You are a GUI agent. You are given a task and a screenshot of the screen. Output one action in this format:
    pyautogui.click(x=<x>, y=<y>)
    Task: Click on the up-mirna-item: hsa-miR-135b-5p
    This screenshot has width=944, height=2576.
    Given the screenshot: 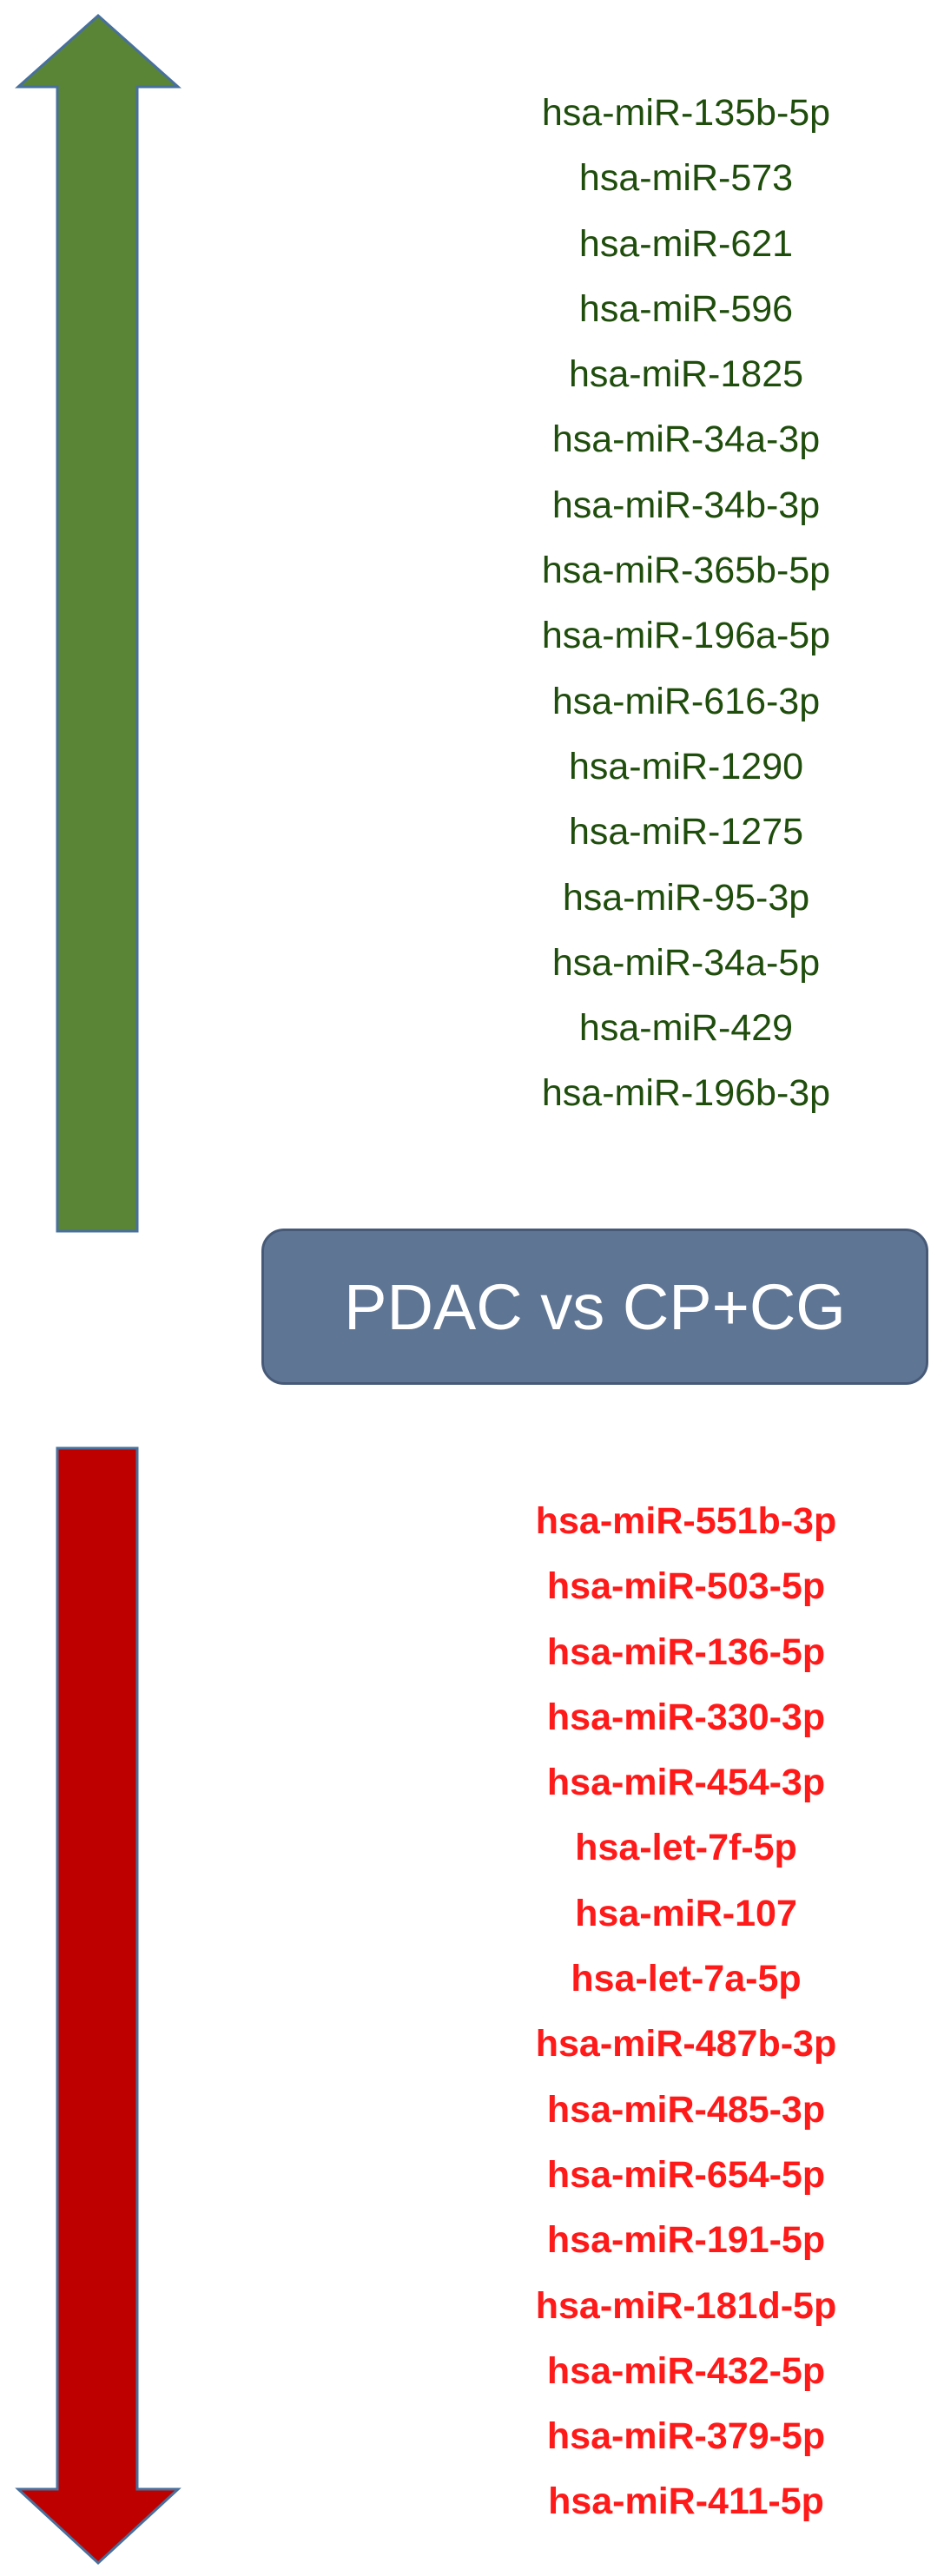 What is the action you would take?
    pyautogui.click(x=686, y=113)
    